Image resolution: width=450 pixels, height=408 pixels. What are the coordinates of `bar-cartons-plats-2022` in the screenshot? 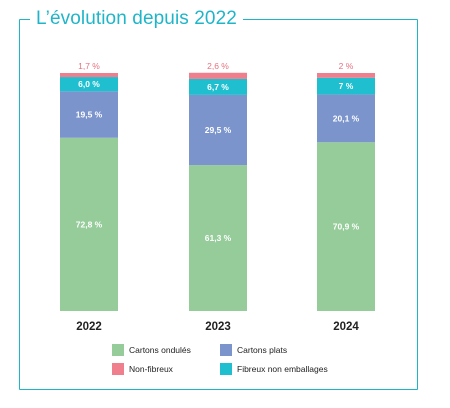 It's located at (89, 114).